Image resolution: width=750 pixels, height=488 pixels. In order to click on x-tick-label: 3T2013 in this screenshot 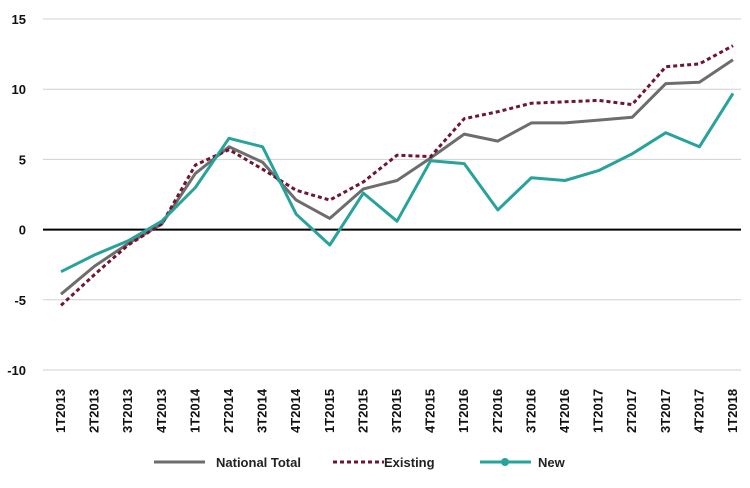, I will do `click(127, 411)`.